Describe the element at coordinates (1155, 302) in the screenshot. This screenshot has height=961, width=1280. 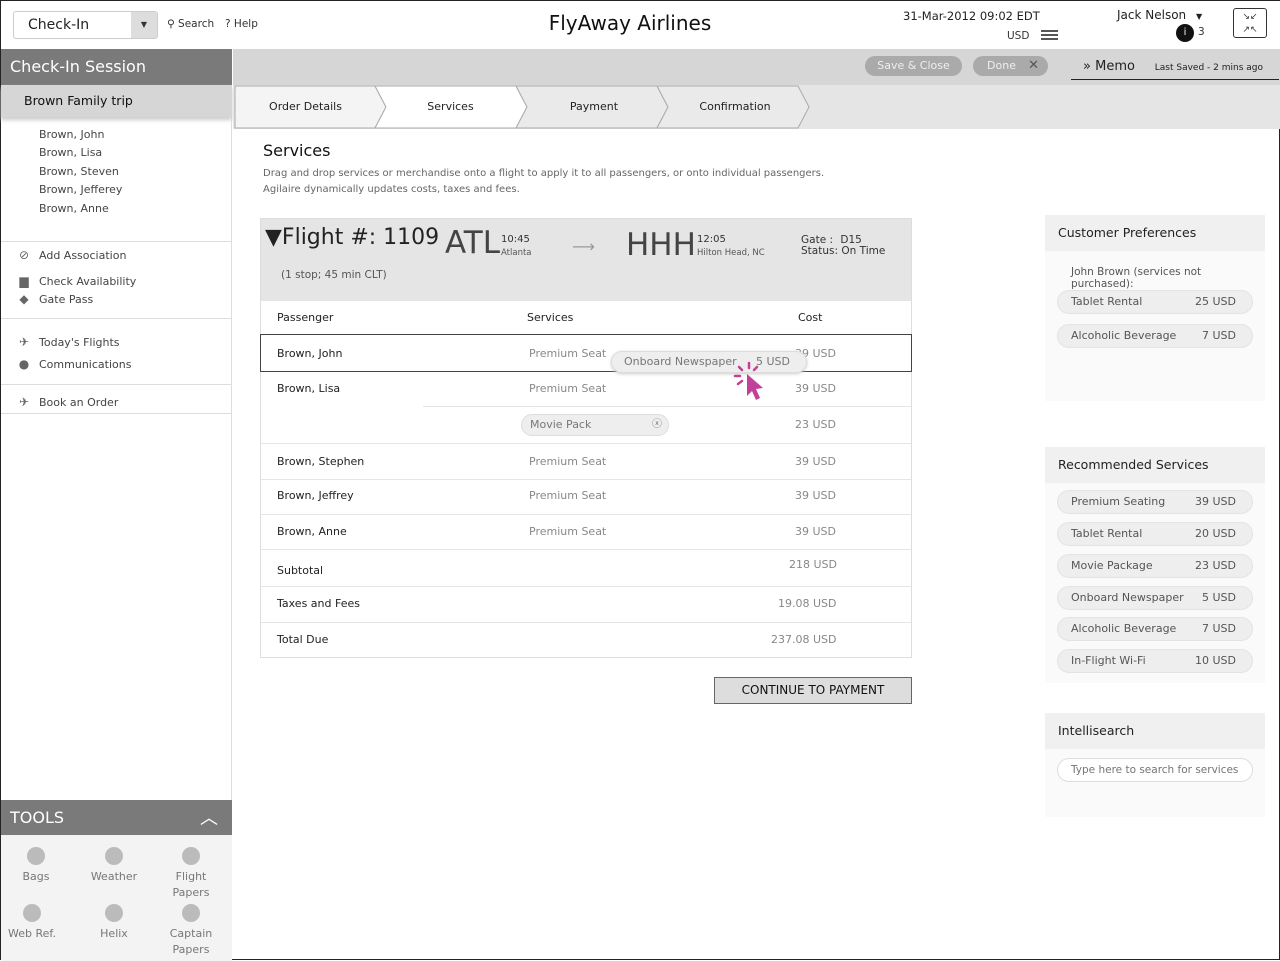
I see `service-chip: Tablet Rental 25 USD` at that location.